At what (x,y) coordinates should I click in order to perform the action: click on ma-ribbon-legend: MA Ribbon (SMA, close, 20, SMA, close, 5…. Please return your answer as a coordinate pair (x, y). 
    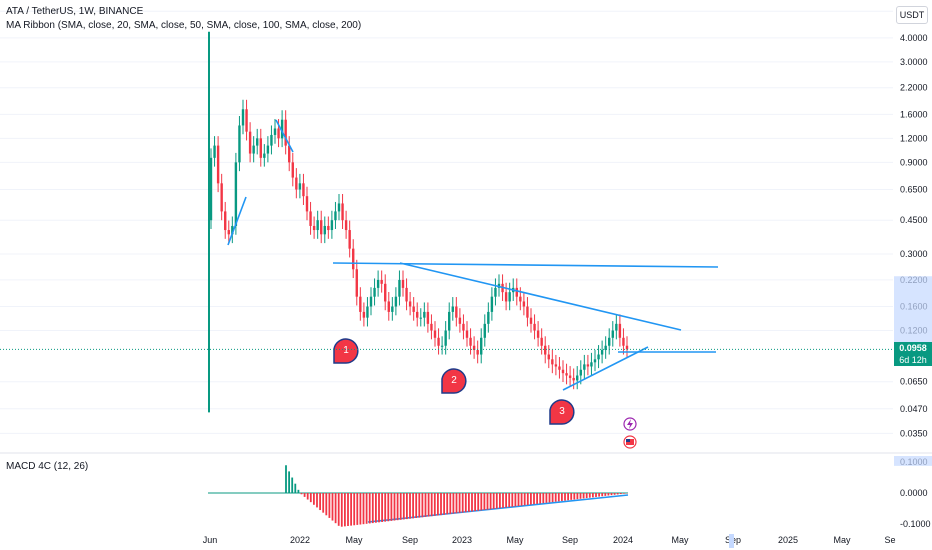
    Looking at the image, I should click on (184, 25).